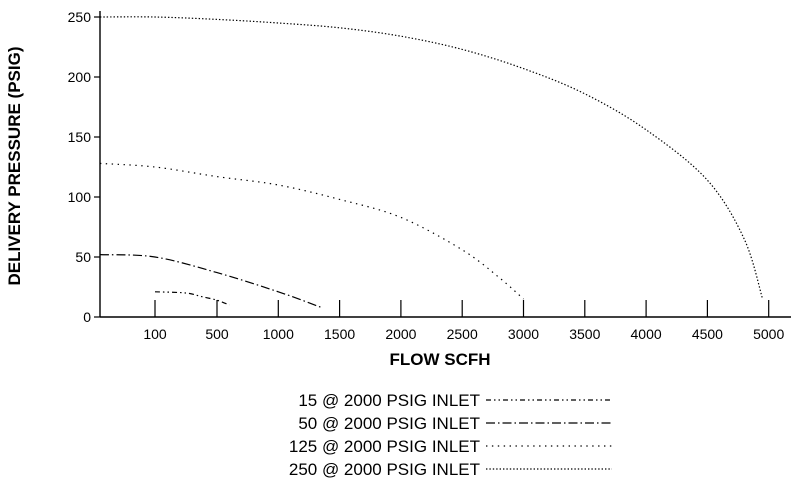 This screenshot has width=791, height=494. What do you see at coordinates (14, 166) in the screenshot?
I see `y-axis-title: DELIVERY PRESSURE (PSIG)` at bounding box center [14, 166].